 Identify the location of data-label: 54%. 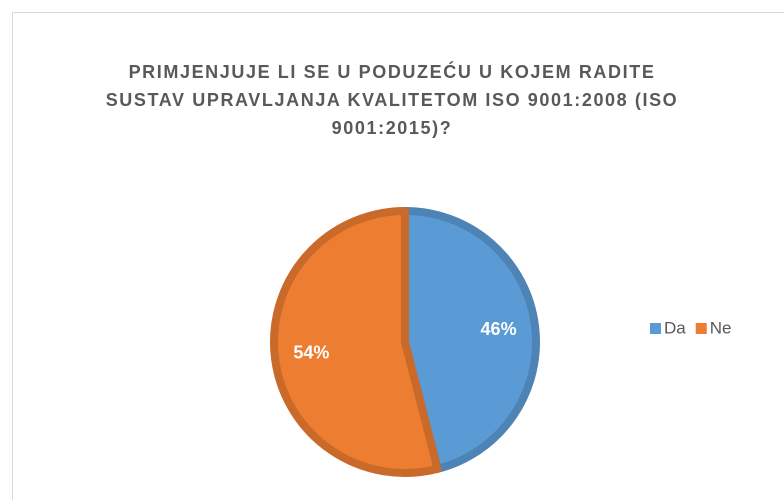
(311, 353).